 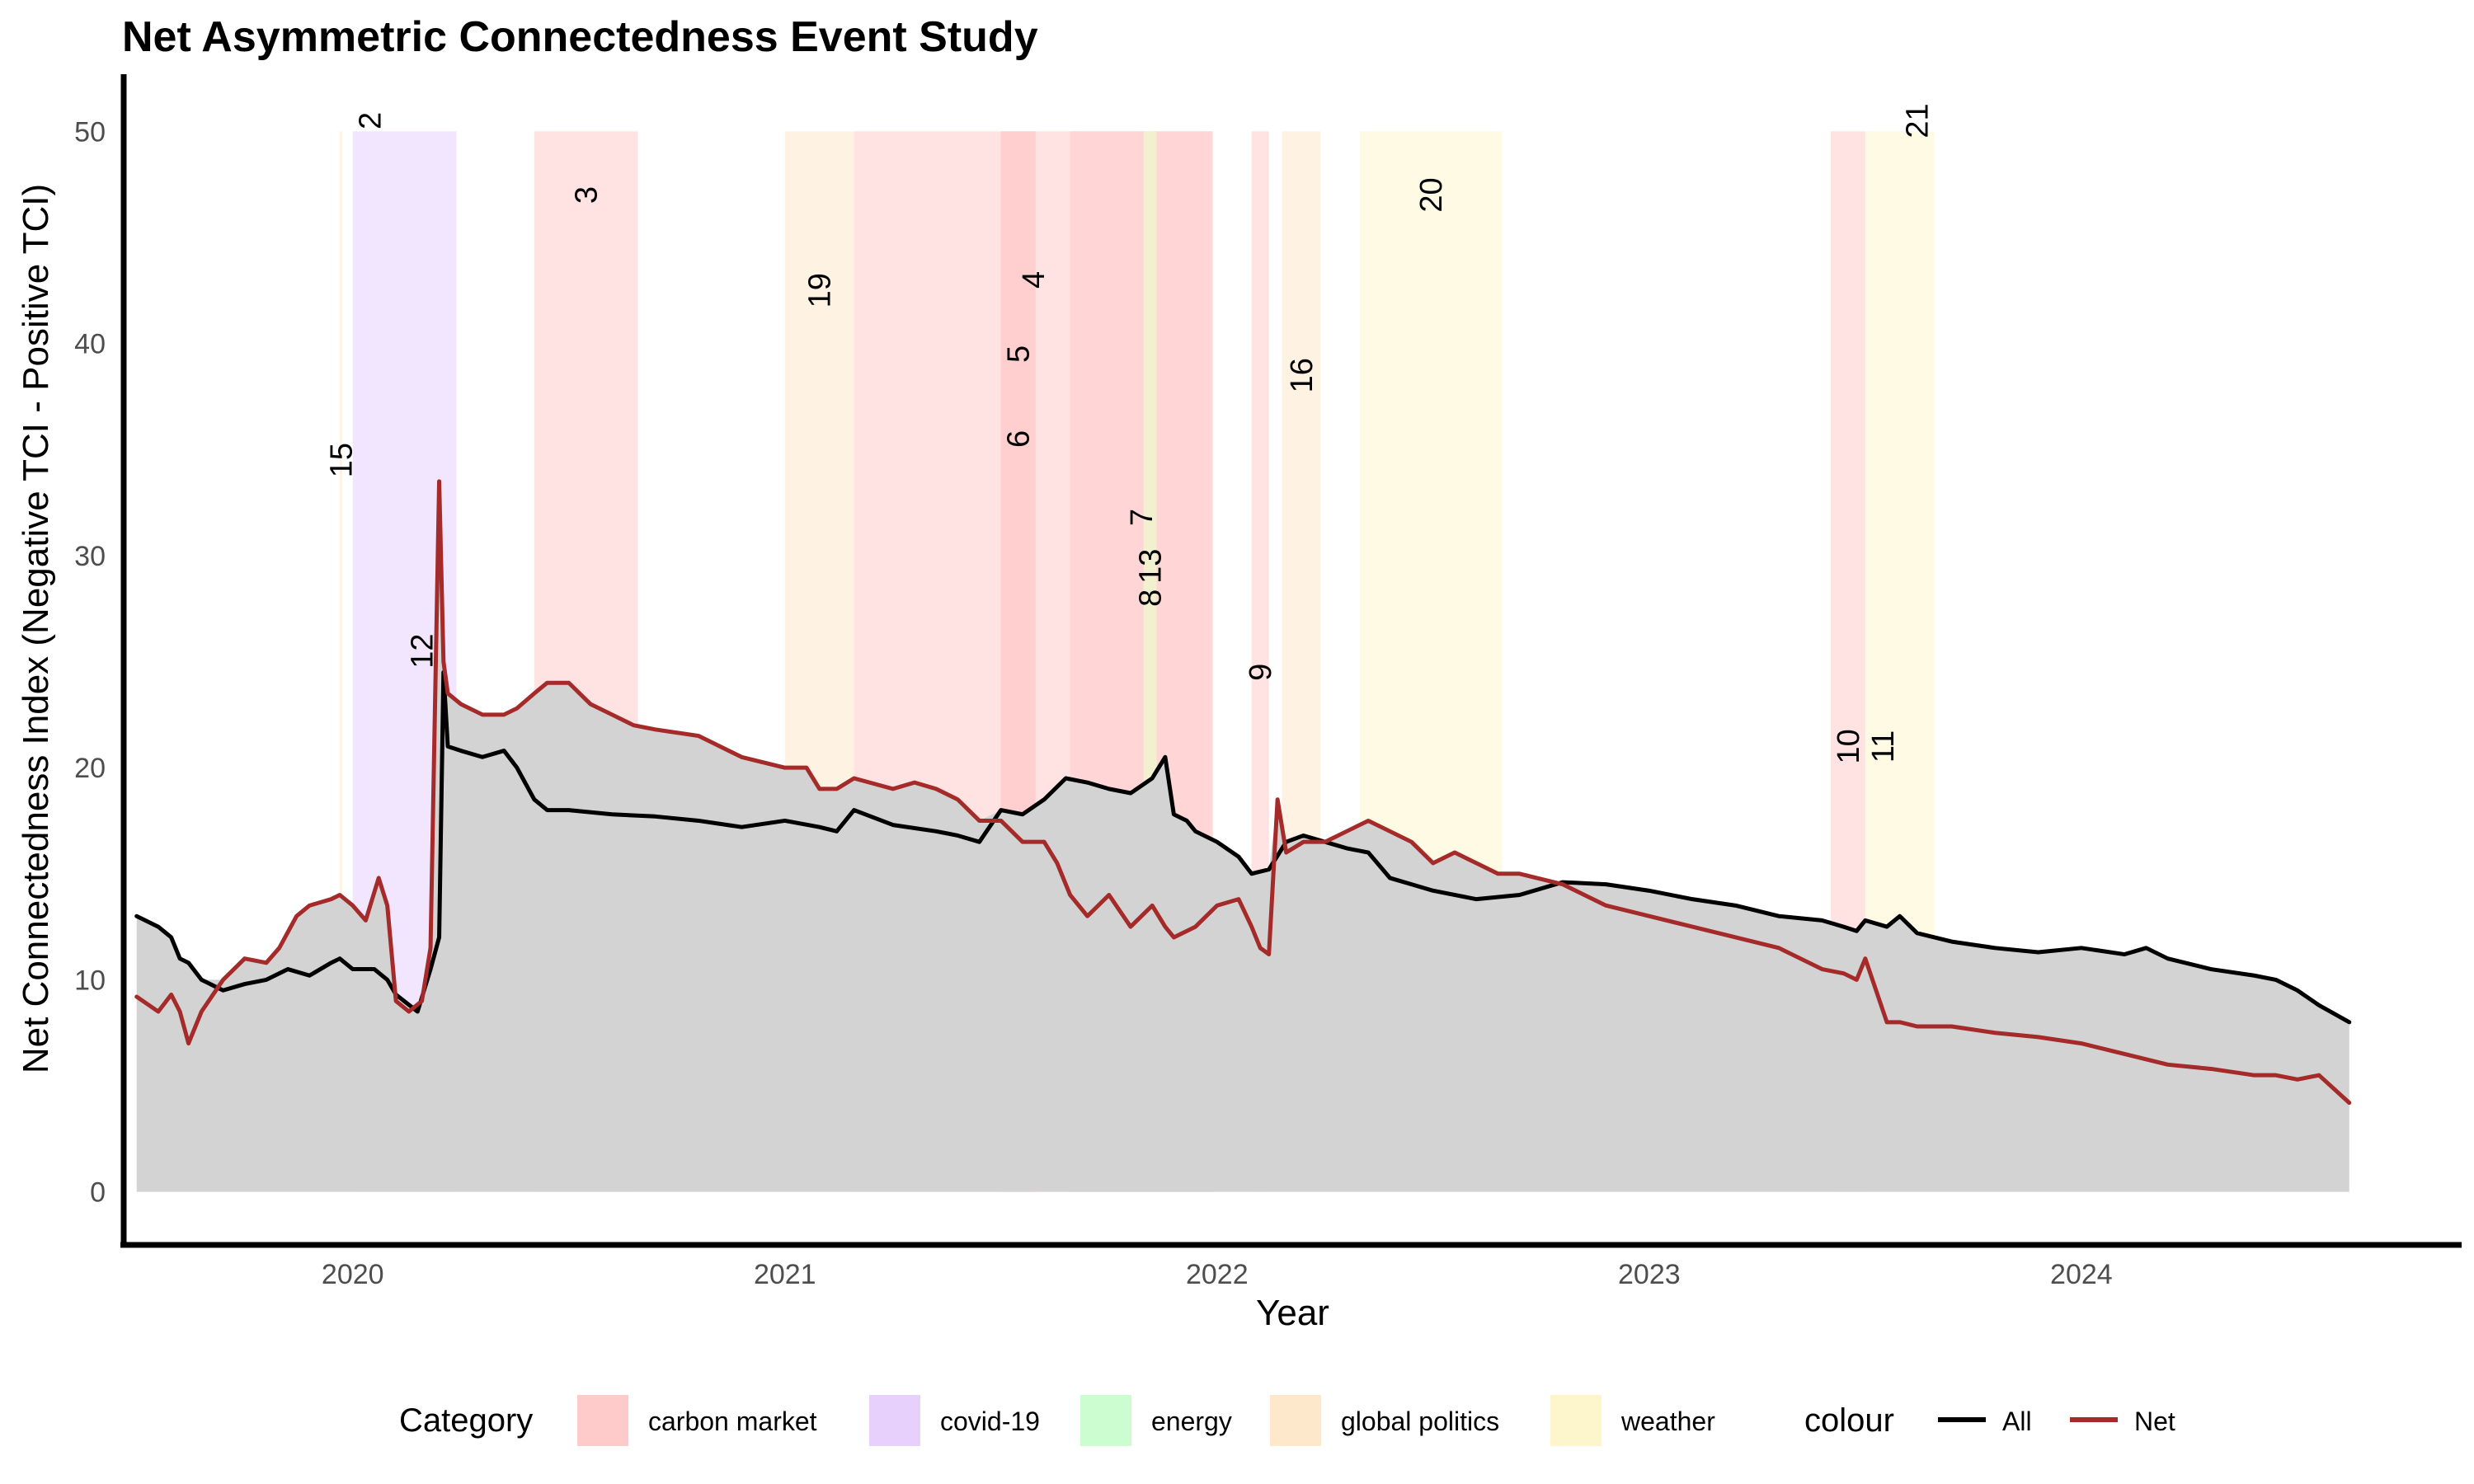 I want to click on legend-label-all: All, so click(x=2017, y=1421).